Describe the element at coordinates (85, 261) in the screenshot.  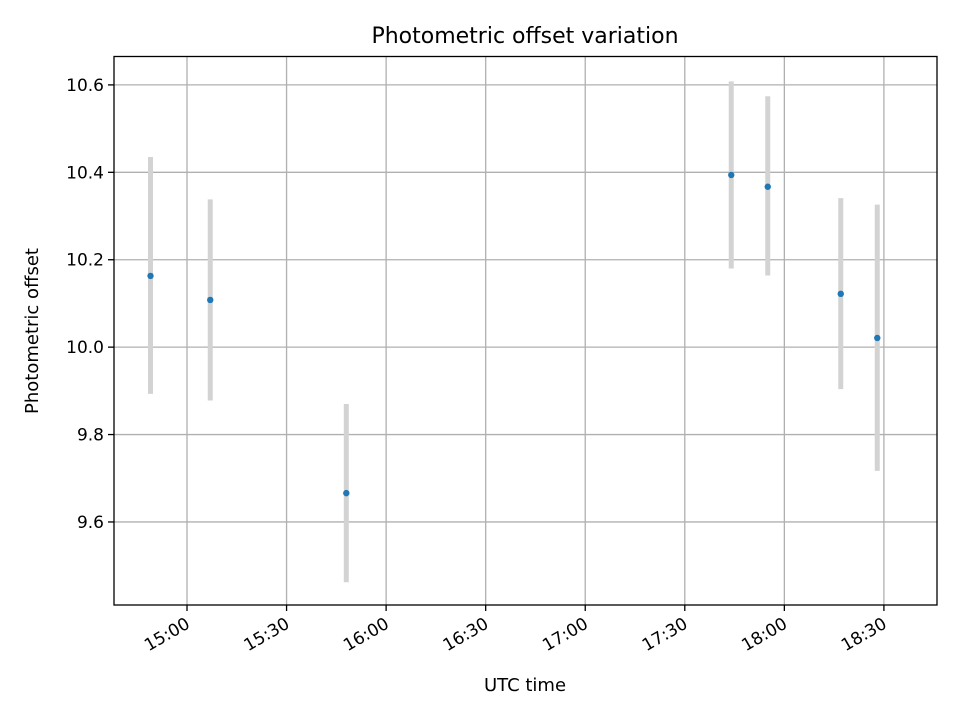
I see `y-tick-label: 10.2` at that location.